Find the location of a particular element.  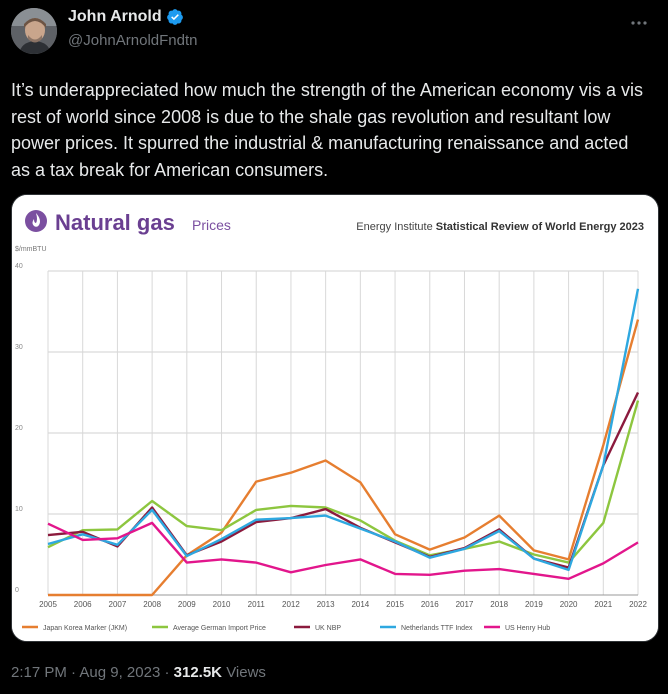

x-tick-label: 2013 is located at coordinates (326, 604).